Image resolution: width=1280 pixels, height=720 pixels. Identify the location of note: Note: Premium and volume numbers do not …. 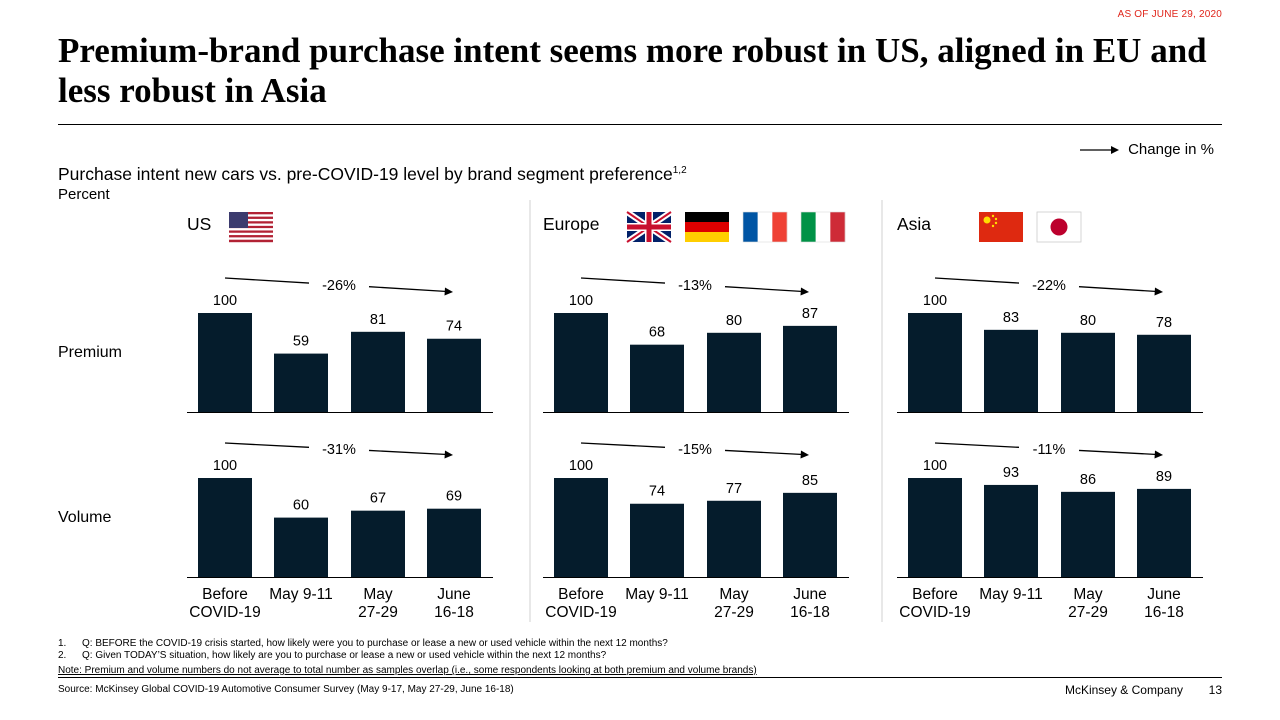
(407, 670).